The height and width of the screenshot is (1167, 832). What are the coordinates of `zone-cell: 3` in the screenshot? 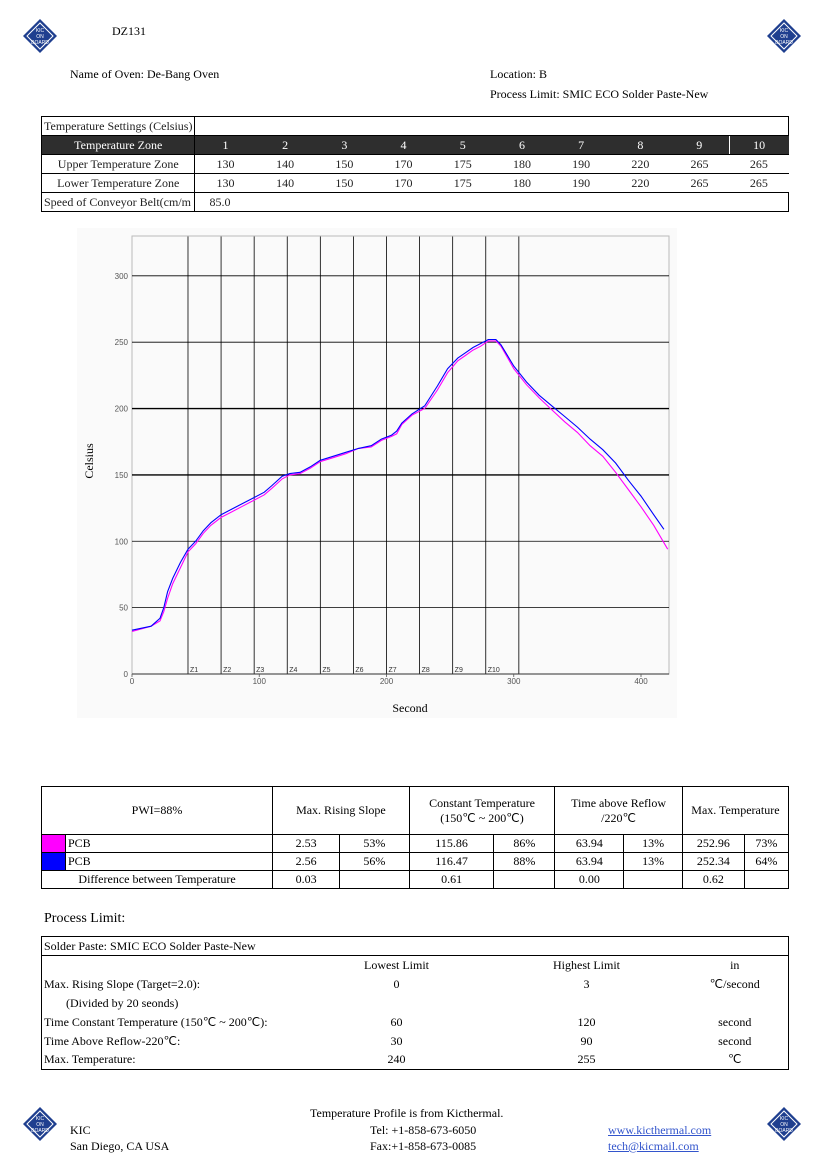 It's located at (344, 145).